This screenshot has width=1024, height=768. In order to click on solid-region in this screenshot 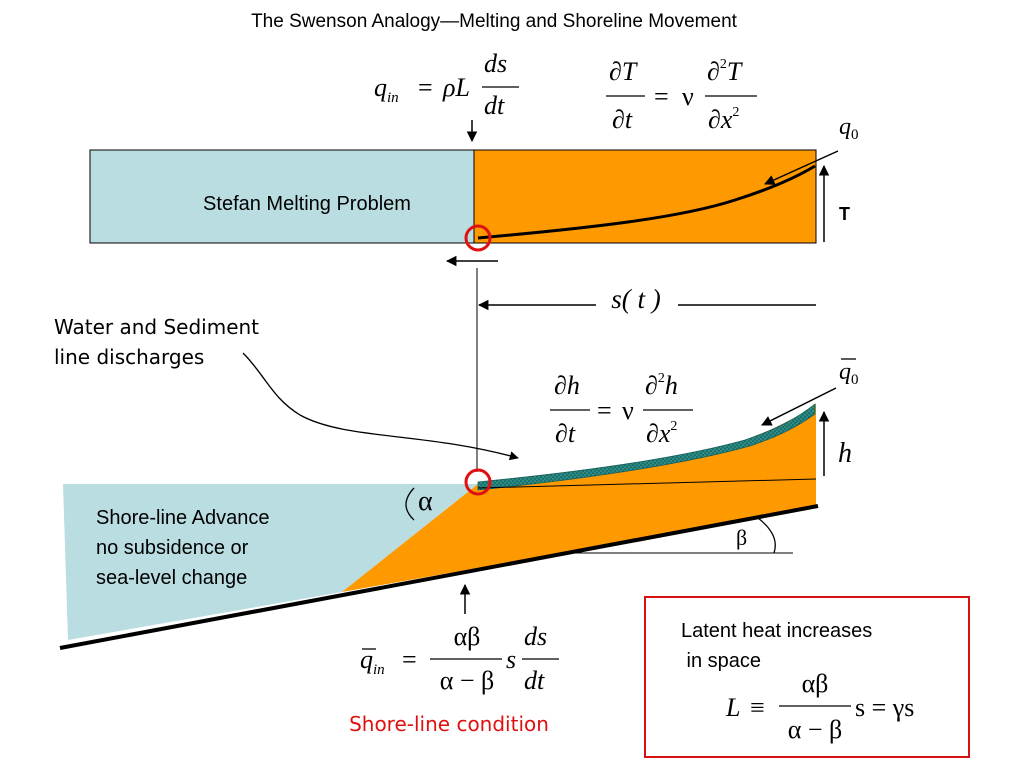, I will do `click(282, 196)`.